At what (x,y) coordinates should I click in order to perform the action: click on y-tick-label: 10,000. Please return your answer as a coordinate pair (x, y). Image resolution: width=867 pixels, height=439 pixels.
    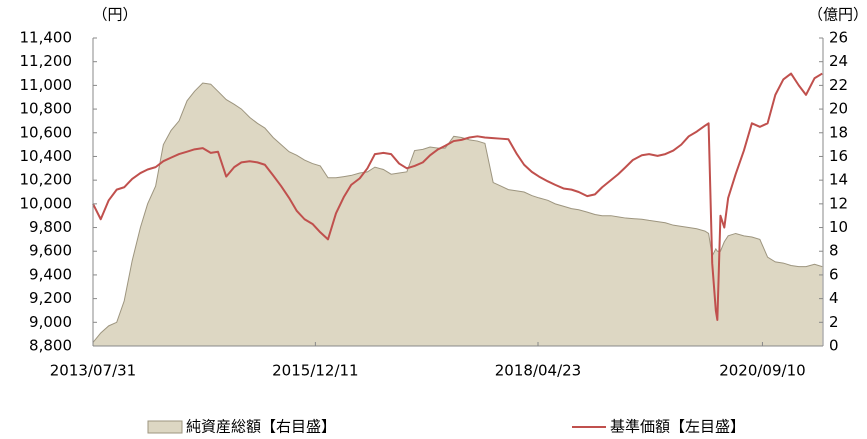
    Looking at the image, I should click on (46, 203).